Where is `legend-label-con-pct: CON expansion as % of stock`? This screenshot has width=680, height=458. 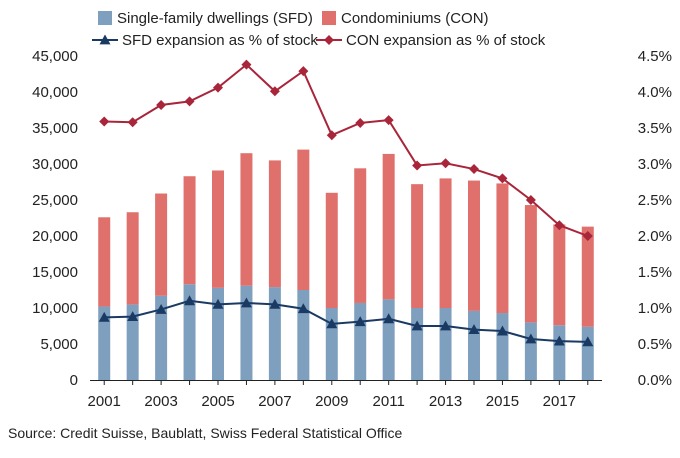
legend-label-con-pct: CON expansion as % of stock is located at coordinates (446, 40).